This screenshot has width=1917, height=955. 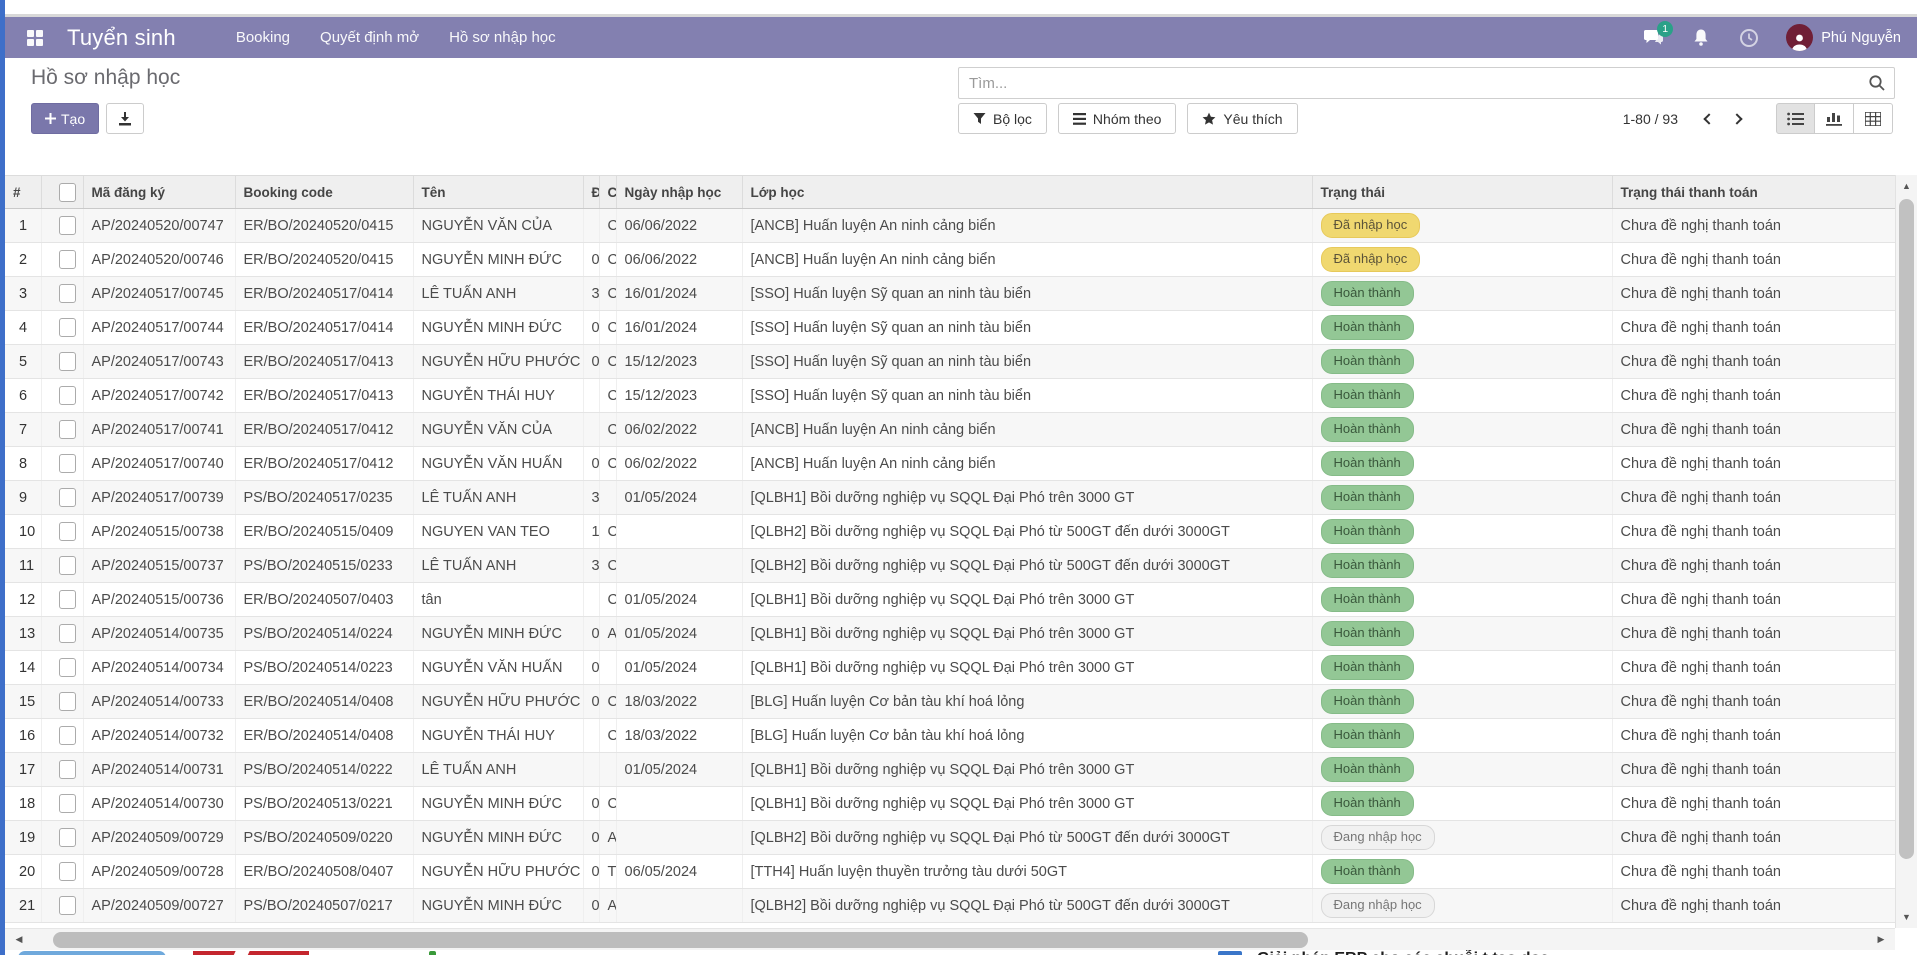 I want to click on cell-ngay-nhap-hoc: 06/02/2022, so click(x=679, y=463).